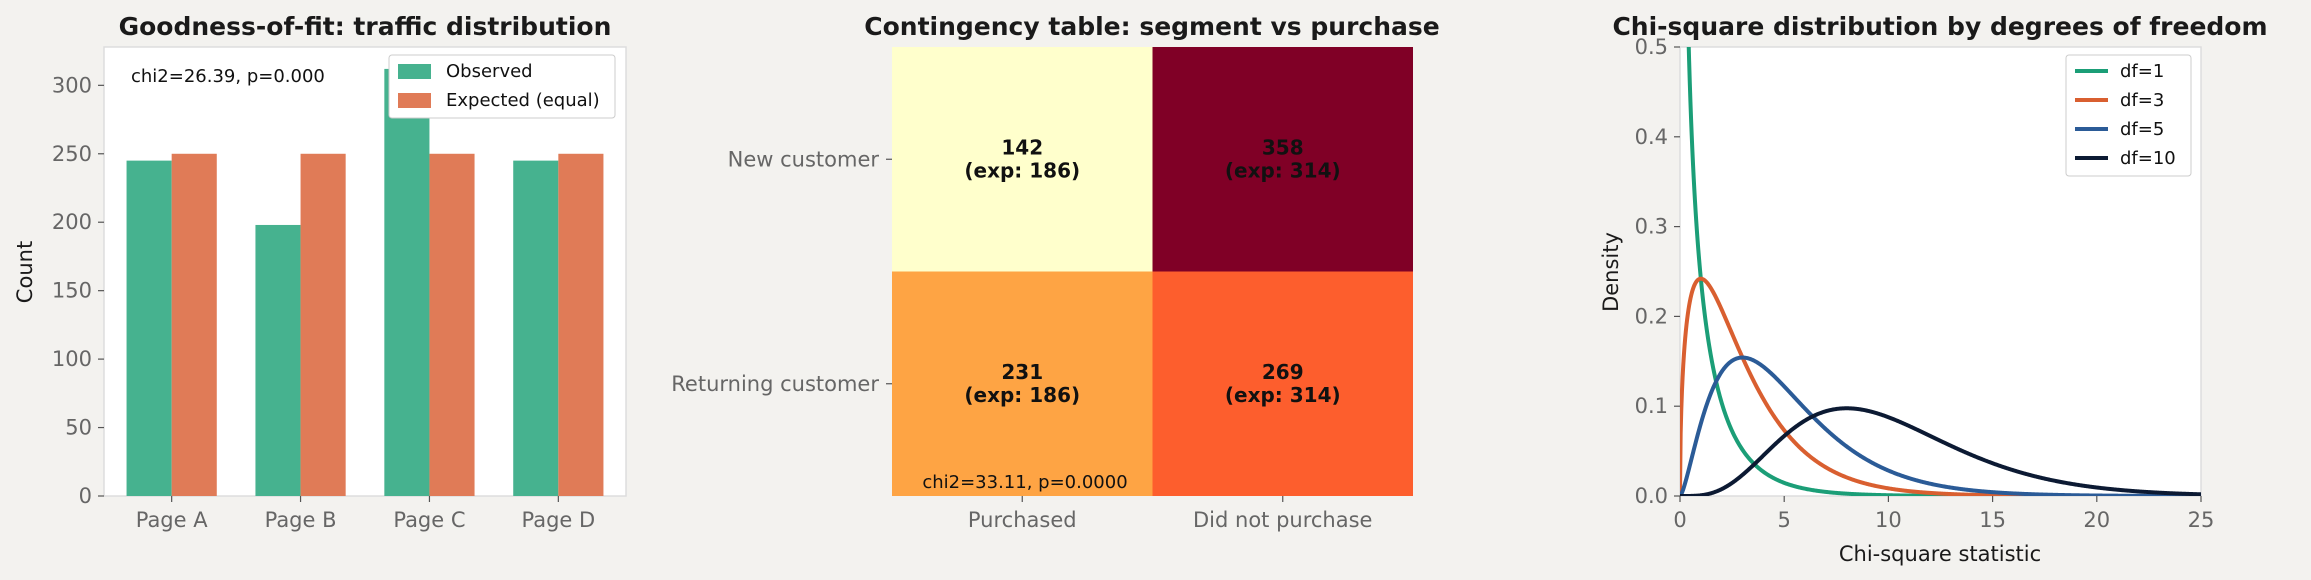 This screenshot has height=580, width=2311. What do you see at coordinates (2142, 71) in the screenshot?
I see `legend-label-df1: df=1` at bounding box center [2142, 71].